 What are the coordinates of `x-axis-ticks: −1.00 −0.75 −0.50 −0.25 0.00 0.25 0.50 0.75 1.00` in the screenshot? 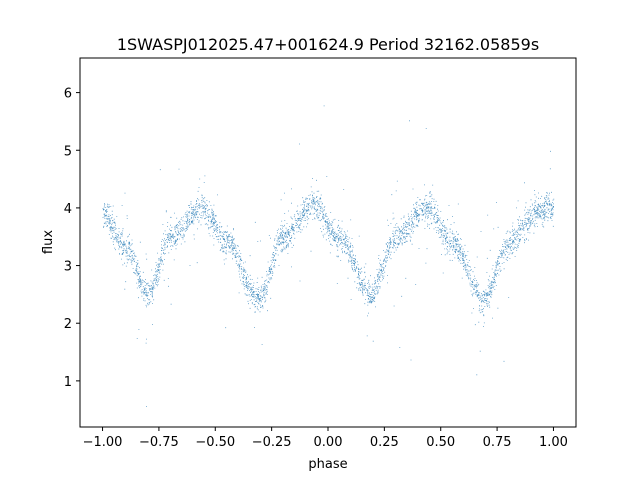 It's located at (325, 438).